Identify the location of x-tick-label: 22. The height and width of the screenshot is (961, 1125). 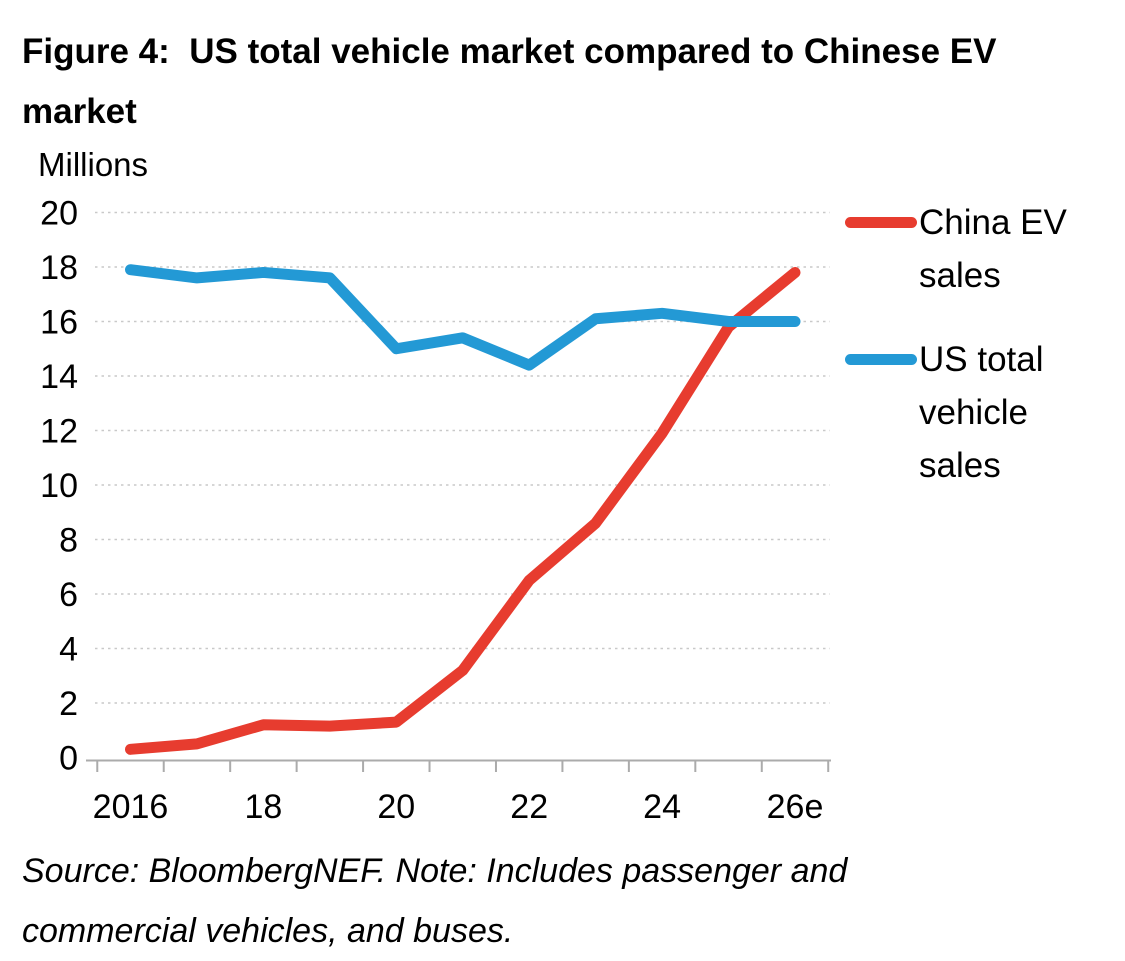
(529, 807).